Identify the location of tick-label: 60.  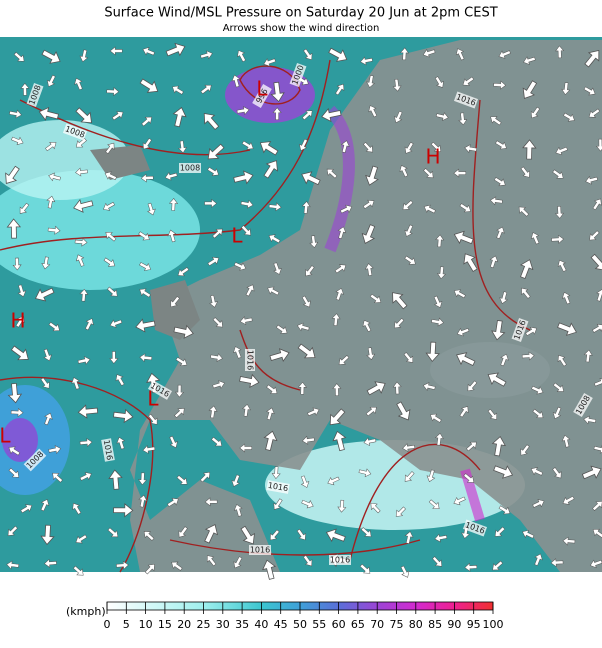
(339, 624).